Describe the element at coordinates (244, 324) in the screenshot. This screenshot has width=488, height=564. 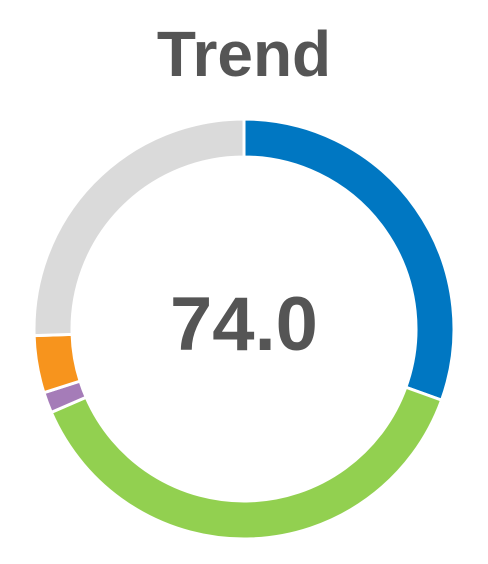
I see `center-value-label: 74.0` at that location.